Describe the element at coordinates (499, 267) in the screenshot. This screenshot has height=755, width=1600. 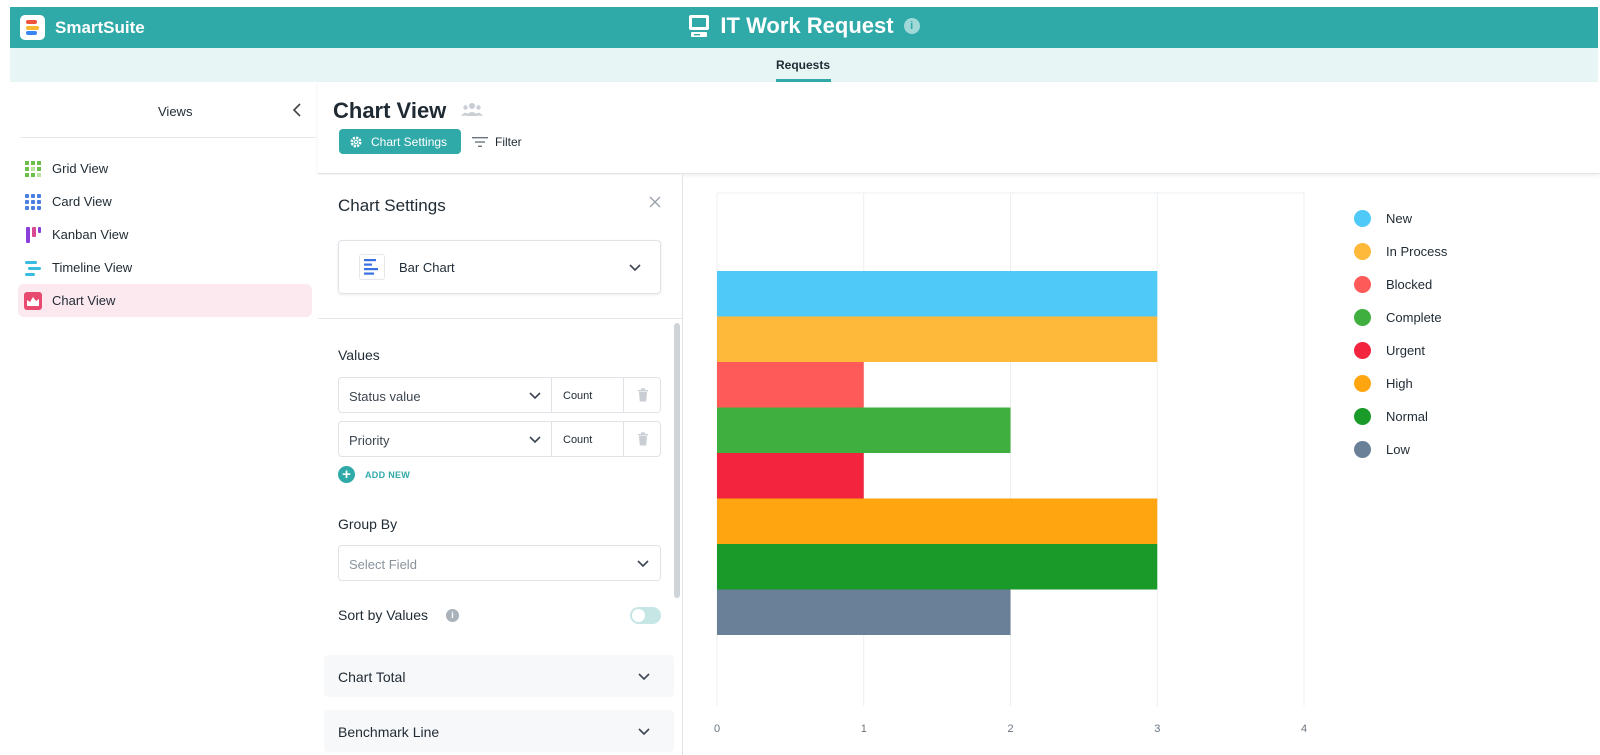
I see `chart-type-select: Bar Chart` at that location.